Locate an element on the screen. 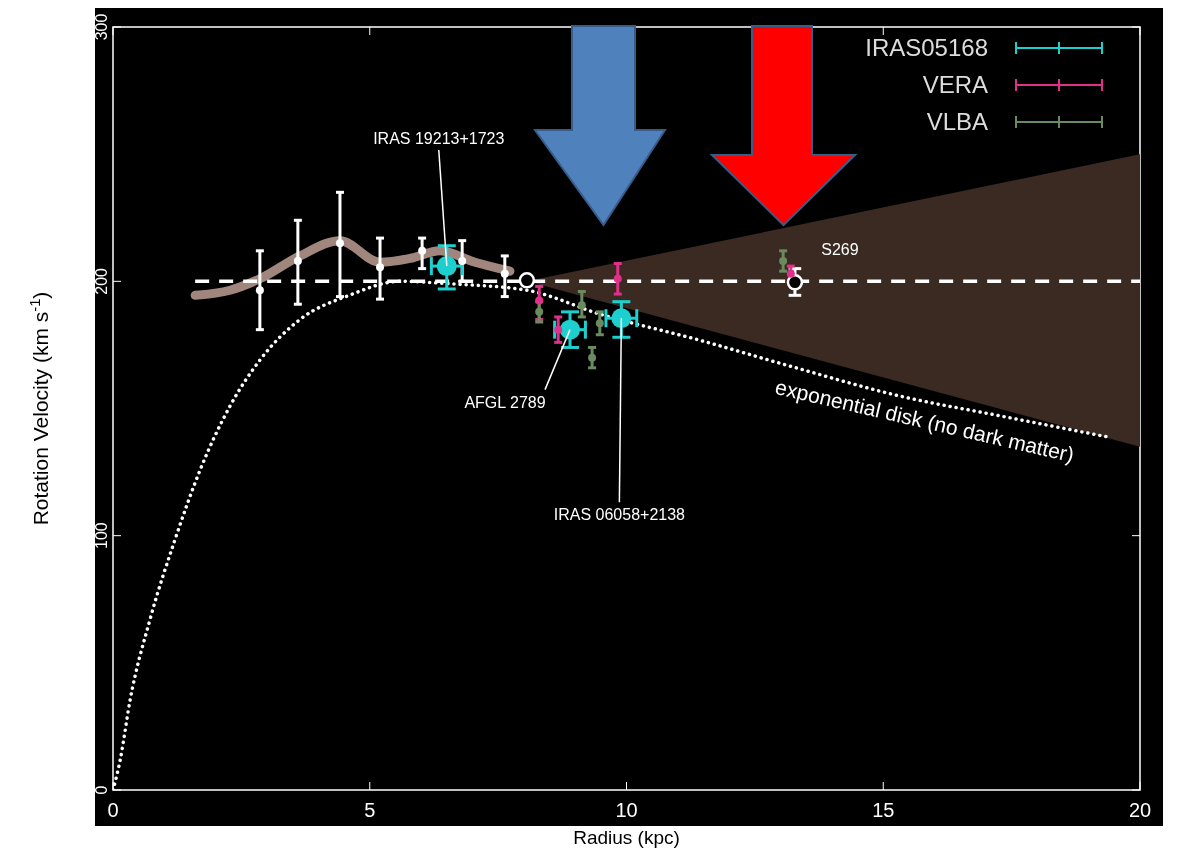  y-tick-label: 0 is located at coordinates (101, 790).